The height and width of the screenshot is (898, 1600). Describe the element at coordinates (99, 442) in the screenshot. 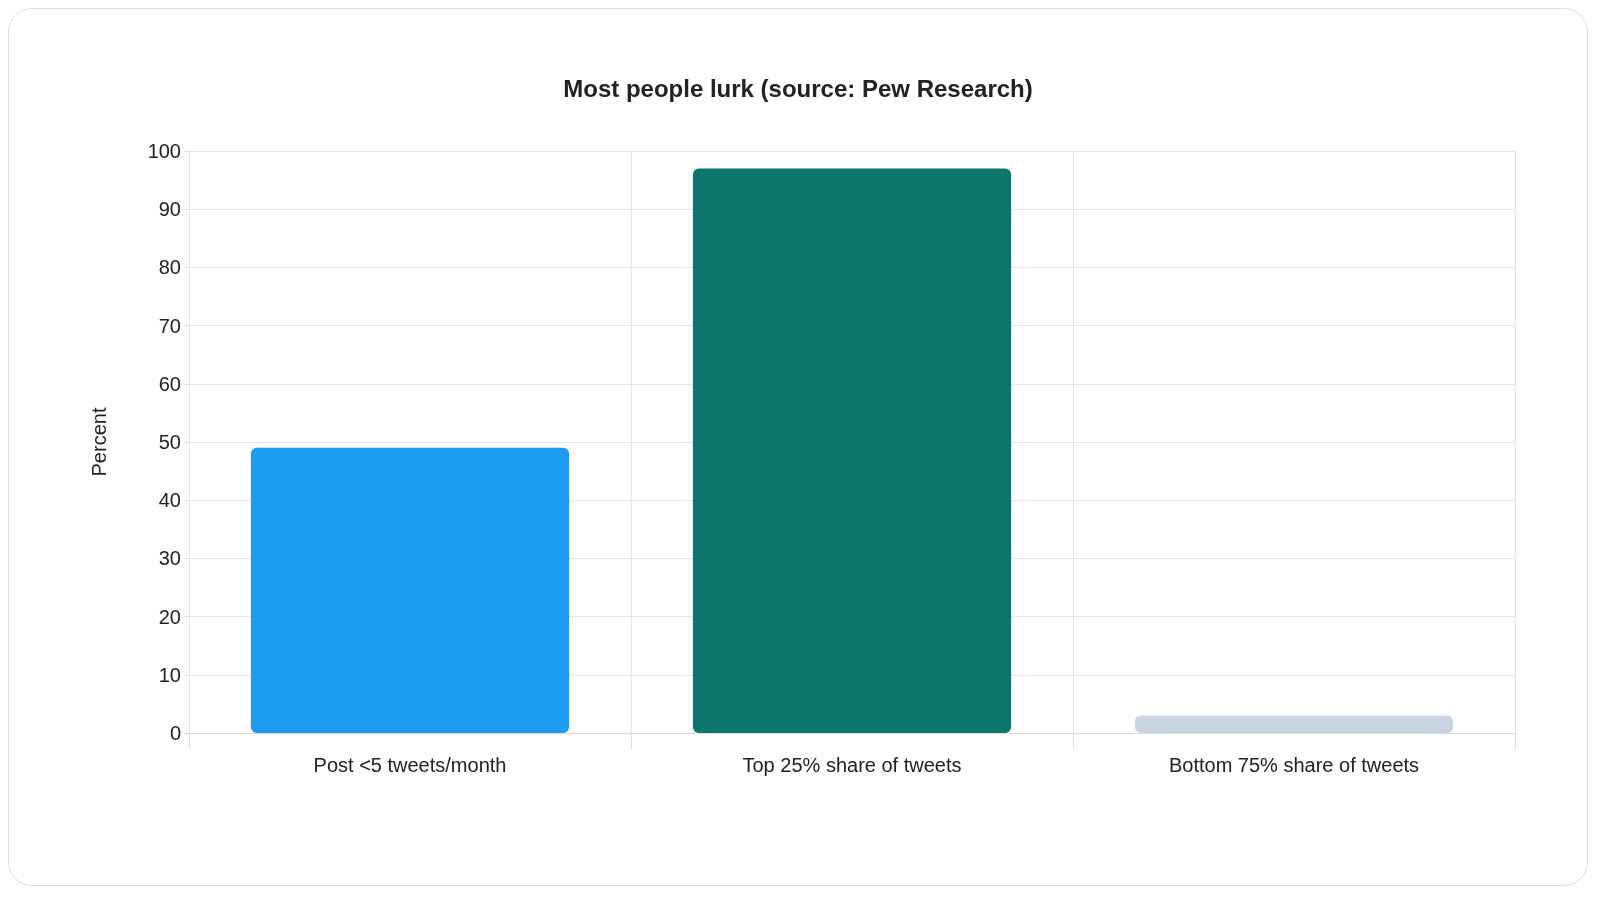

I see `y-axis-title: Percent` at that location.